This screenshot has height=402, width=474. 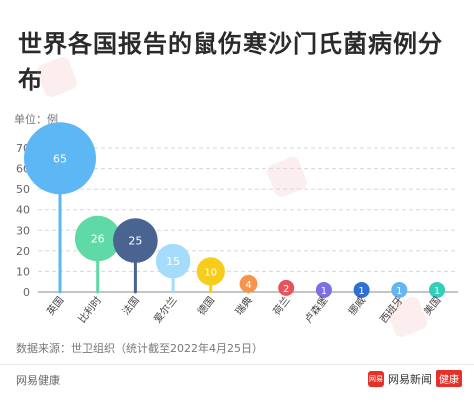 What do you see at coordinates (410, 379) in the screenshot?
I see `brand-name: 网易新闻` at bounding box center [410, 379].